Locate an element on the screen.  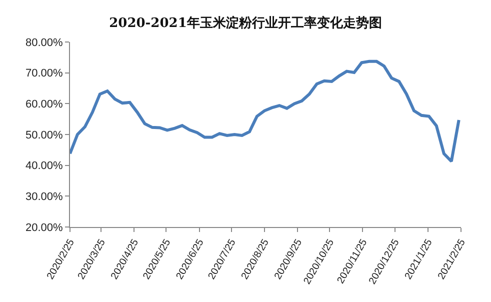
y-tick-label: 60.00% is located at coordinates (44, 104).